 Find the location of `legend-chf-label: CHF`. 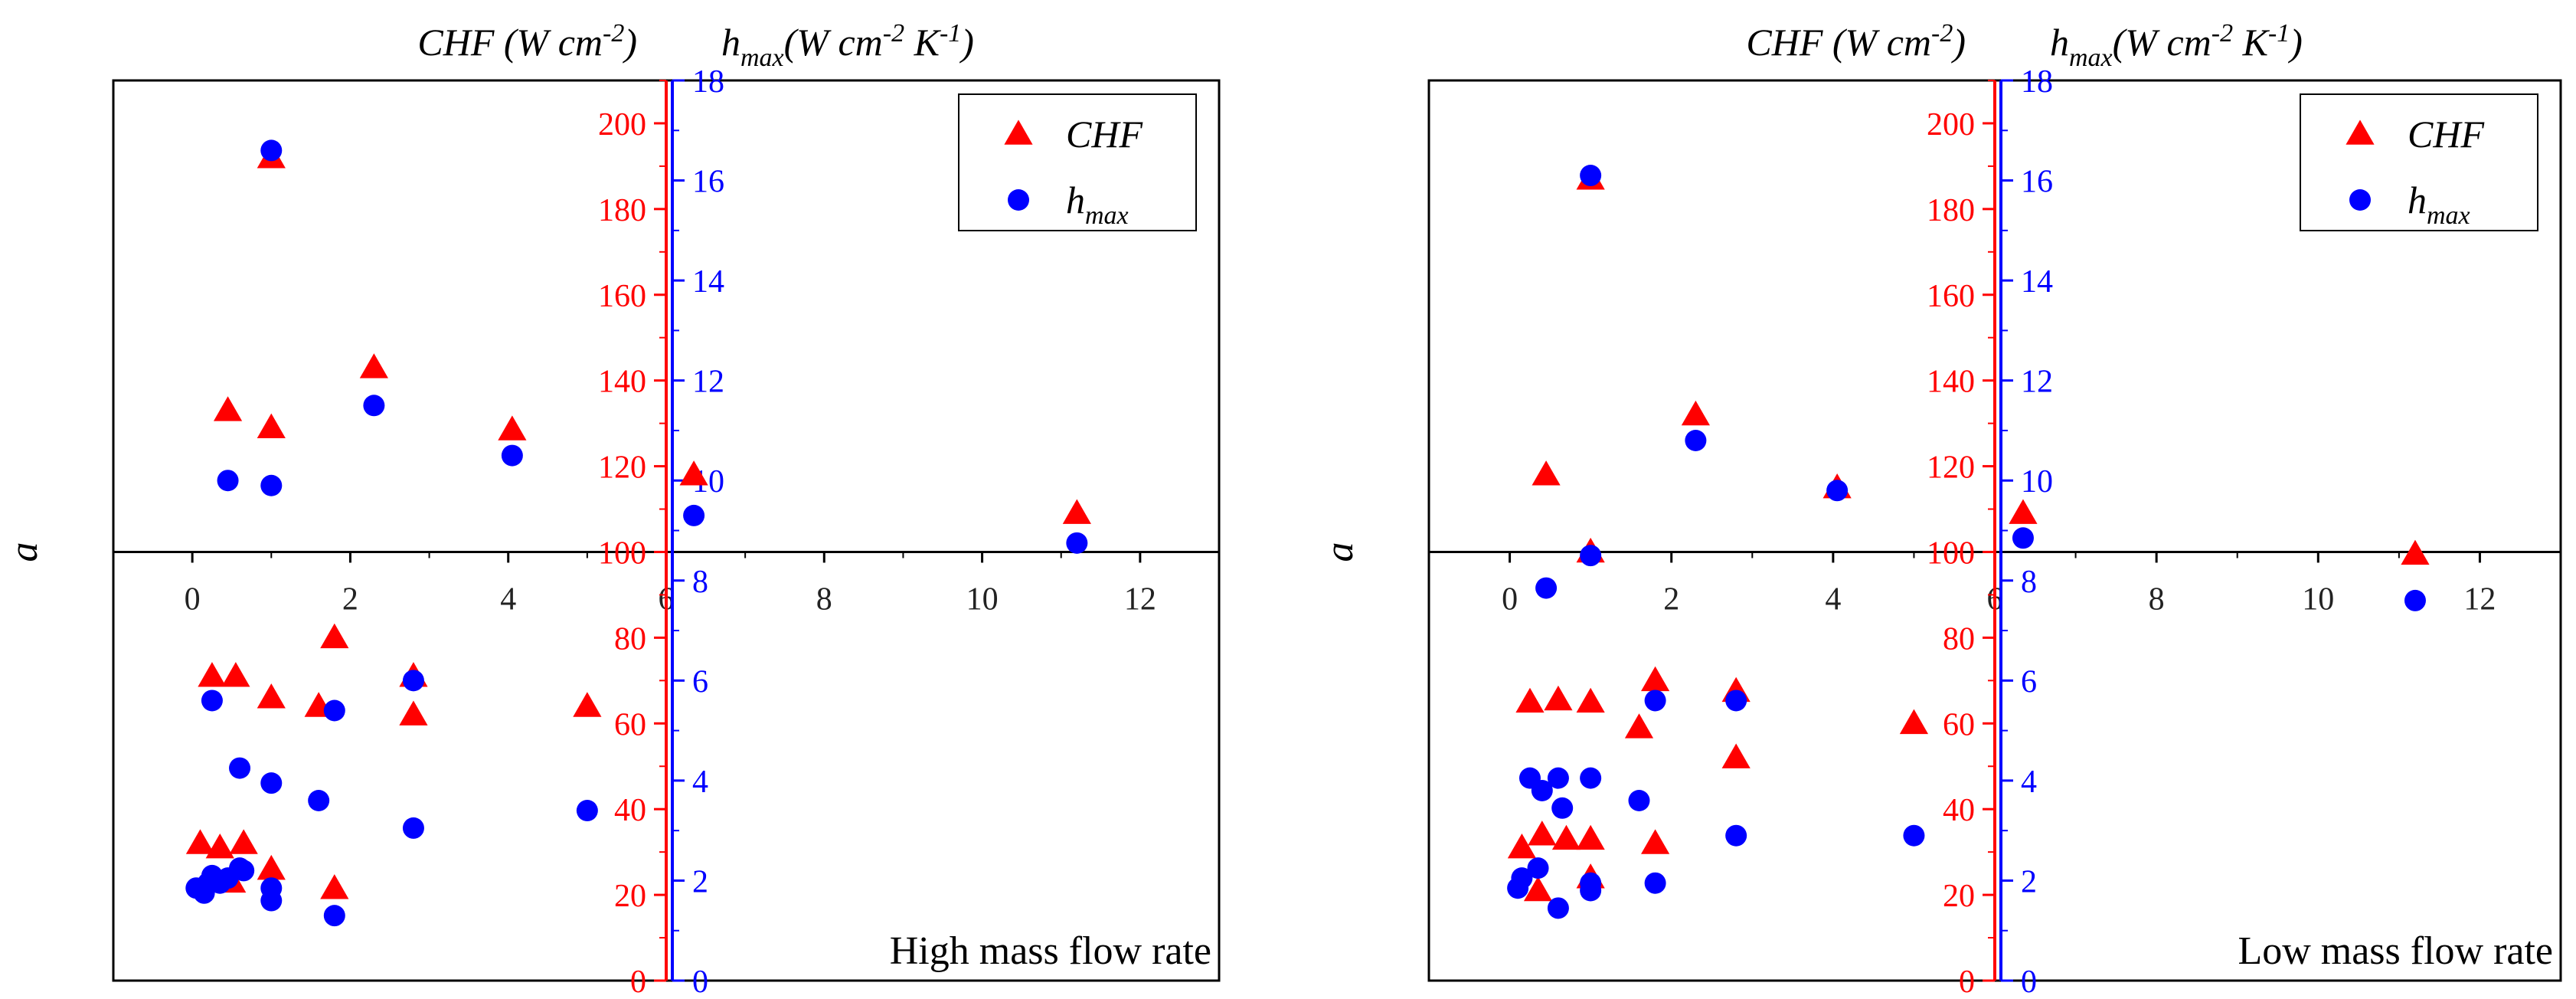

legend-chf-label: CHF is located at coordinates (2446, 134).